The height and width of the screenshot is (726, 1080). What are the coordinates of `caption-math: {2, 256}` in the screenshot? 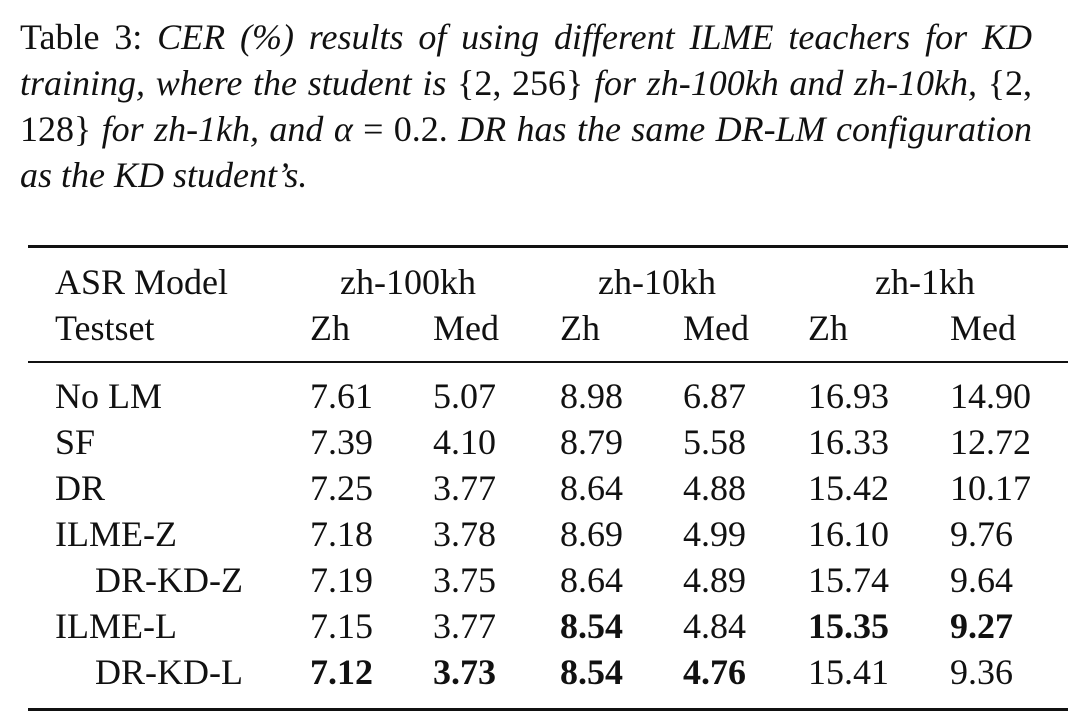 It's located at (520, 83).